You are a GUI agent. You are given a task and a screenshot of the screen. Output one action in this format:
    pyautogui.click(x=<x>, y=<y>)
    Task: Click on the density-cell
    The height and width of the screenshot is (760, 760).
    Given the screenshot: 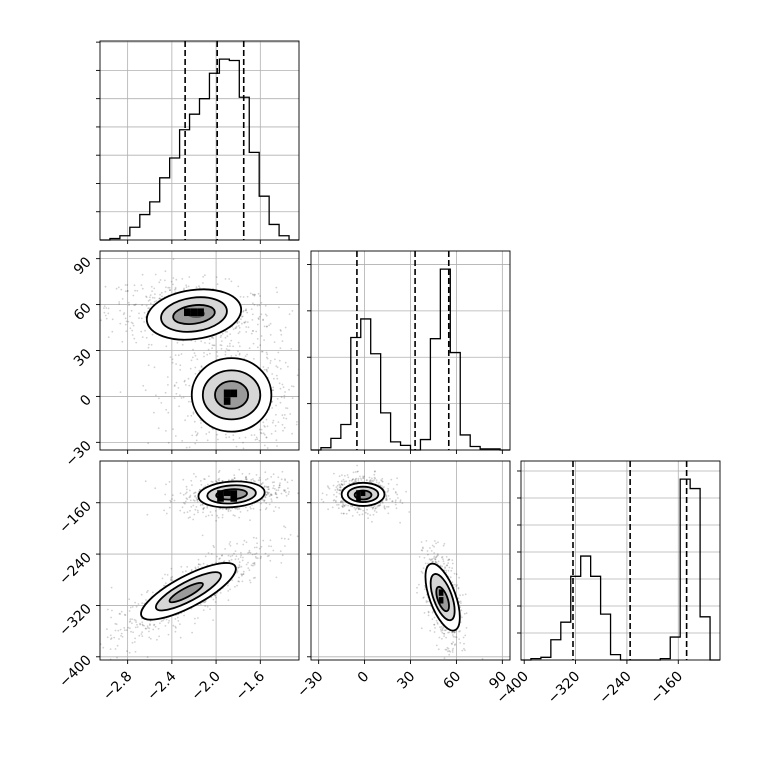 What is the action you would take?
    pyautogui.click(x=441, y=592)
    